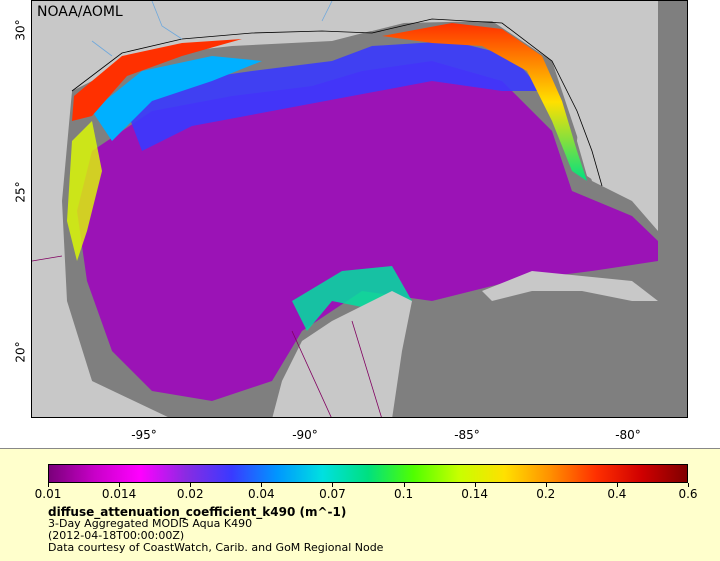  Describe the element at coordinates (157, 80) in the screenshot. I see `coastal-turbid-water` at that location.